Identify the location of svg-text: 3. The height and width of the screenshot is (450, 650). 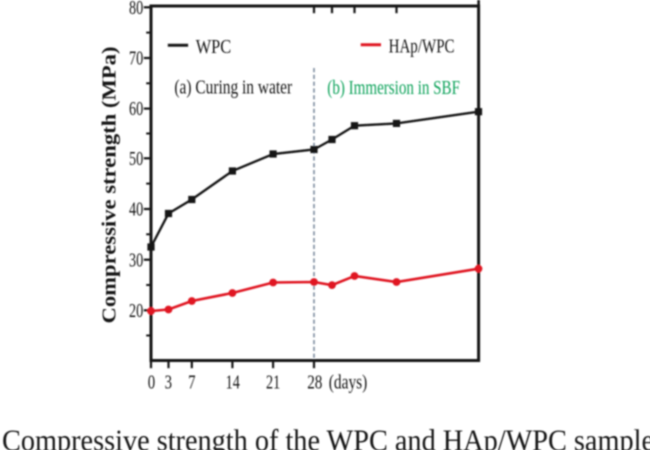
(168, 382).